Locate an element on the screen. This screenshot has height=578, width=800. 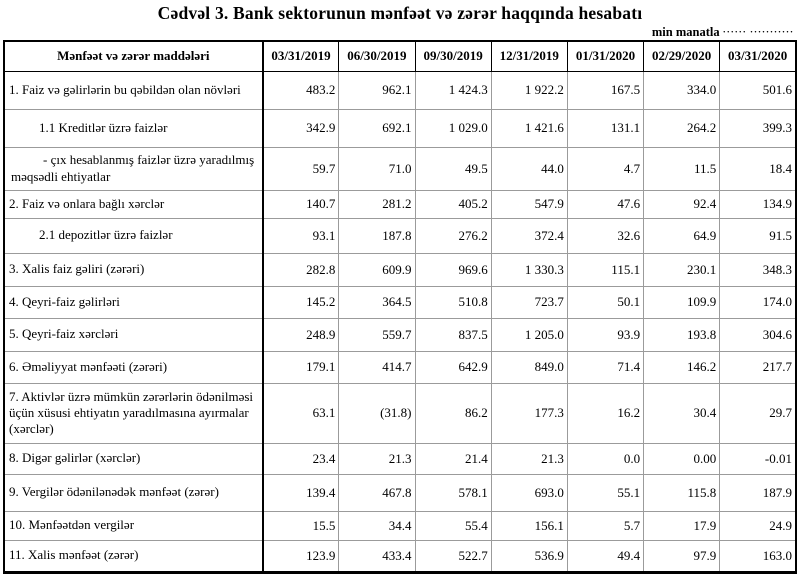
row-label: 2. Faiz və onlara bağlı xərclər is located at coordinates (133, 204).